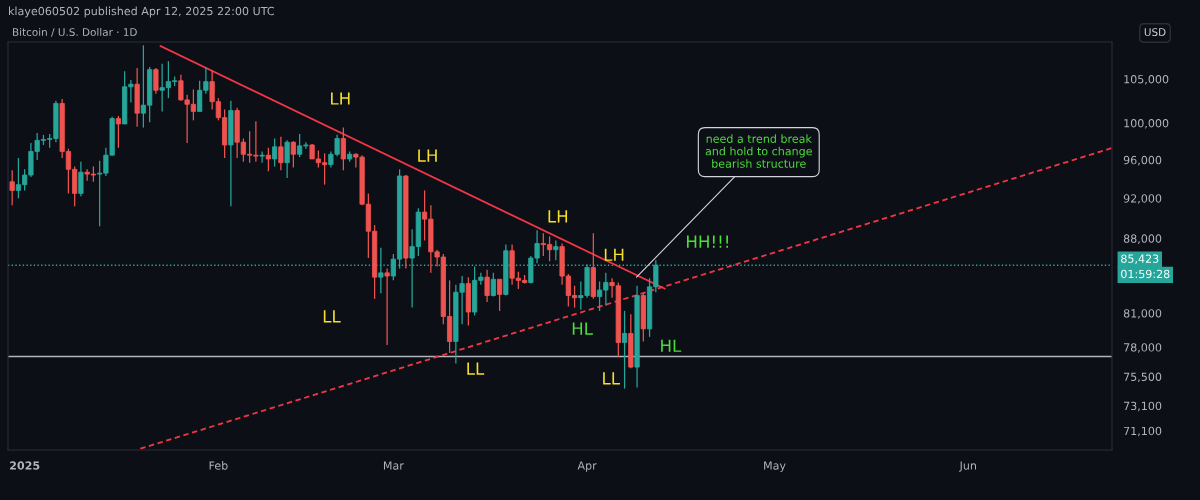 This screenshot has width=1200, height=500. Describe the element at coordinates (1143, 348) in the screenshot. I see `y-tick-label: 78,000` at that location.